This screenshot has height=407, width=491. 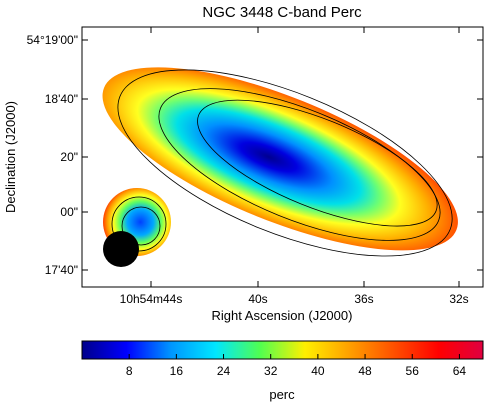 I want to click on colorbar-tick-label: 16, so click(x=177, y=371).